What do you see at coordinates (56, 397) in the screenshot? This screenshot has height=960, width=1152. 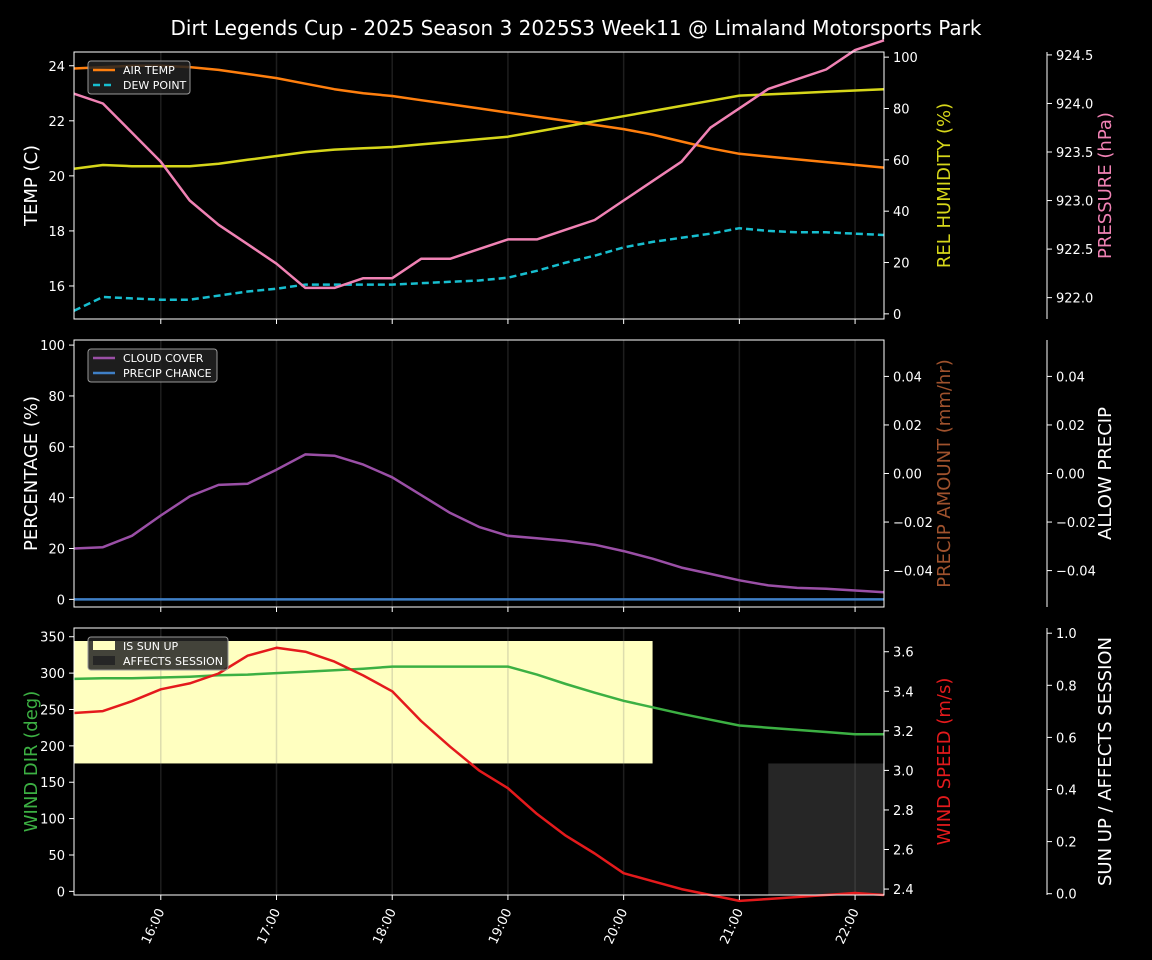 I see `left-tick-label: 80` at bounding box center [56, 397].